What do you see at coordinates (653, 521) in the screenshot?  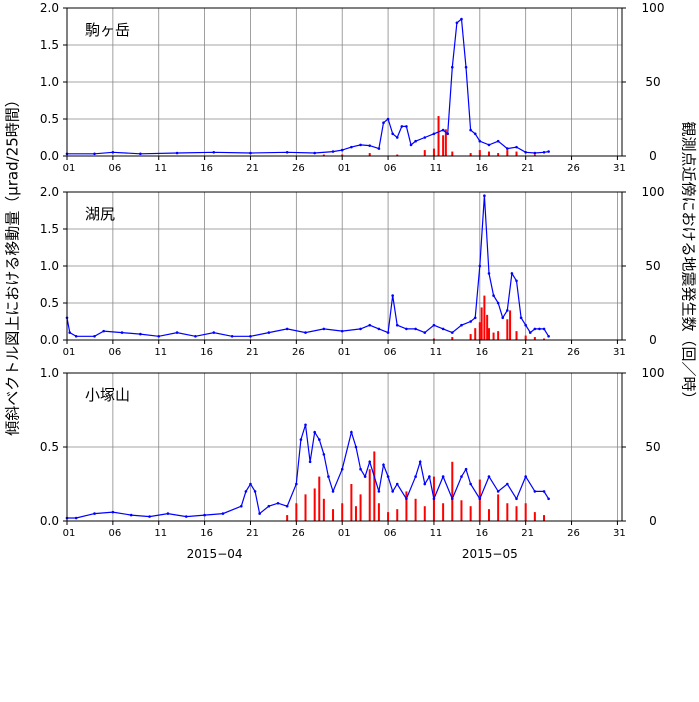 I see `y2-tick-label: 0` at bounding box center [653, 521].